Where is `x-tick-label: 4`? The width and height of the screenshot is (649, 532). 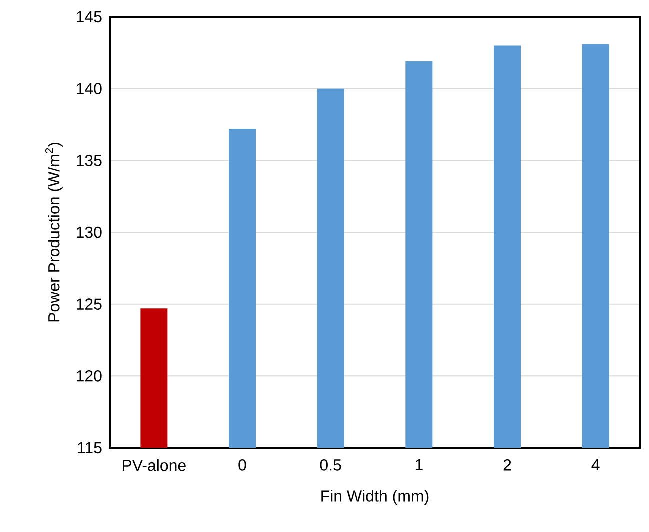
x-tick-label: 4 is located at coordinates (596, 465).